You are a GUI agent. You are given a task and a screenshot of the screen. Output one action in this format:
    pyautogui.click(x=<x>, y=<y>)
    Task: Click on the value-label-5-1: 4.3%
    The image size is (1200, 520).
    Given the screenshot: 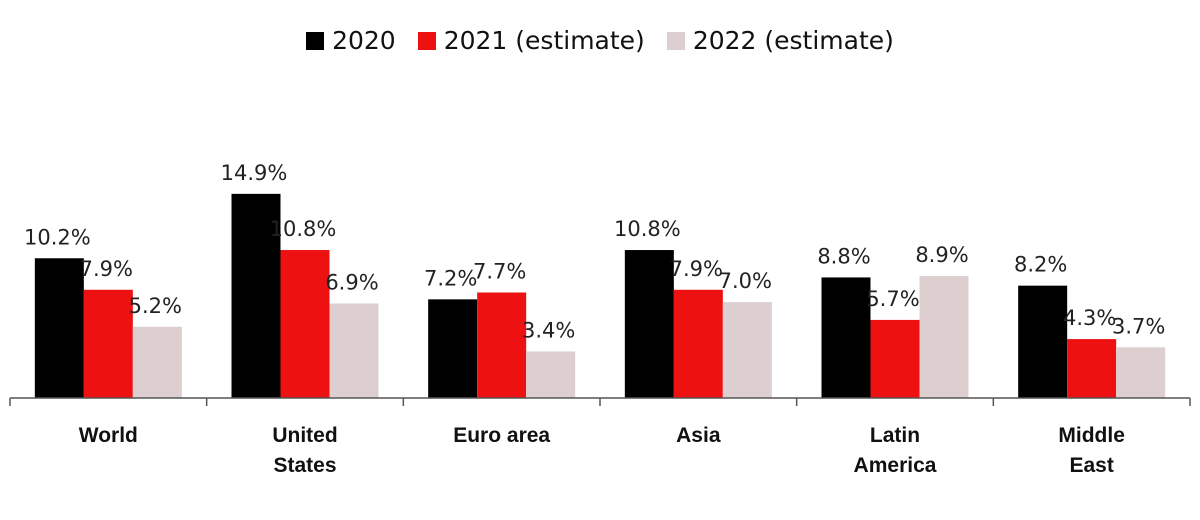 What is the action you would take?
    pyautogui.click(x=1089, y=318)
    